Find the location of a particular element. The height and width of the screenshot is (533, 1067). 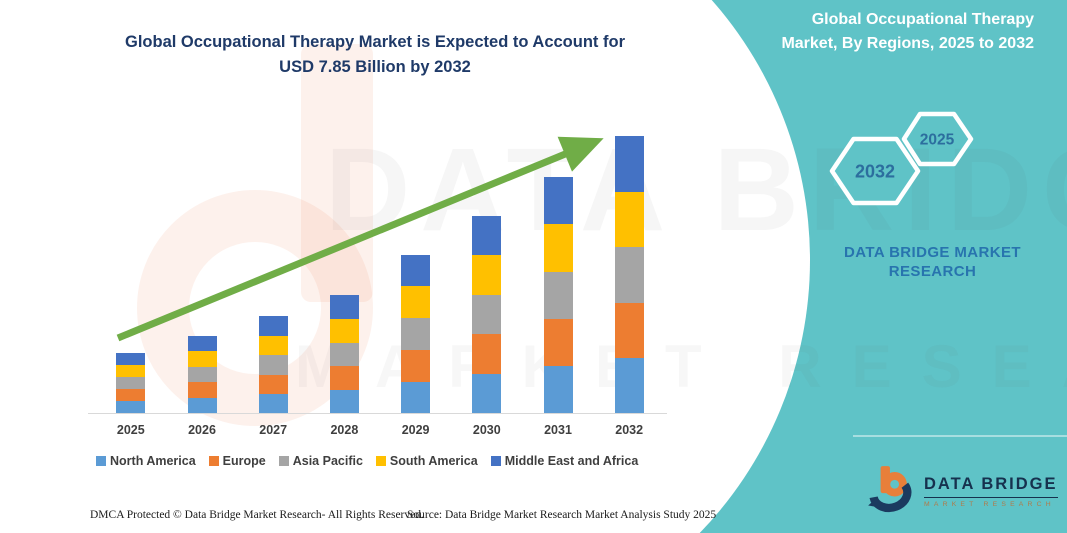

bar-2029 is located at coordinates (416, 334).